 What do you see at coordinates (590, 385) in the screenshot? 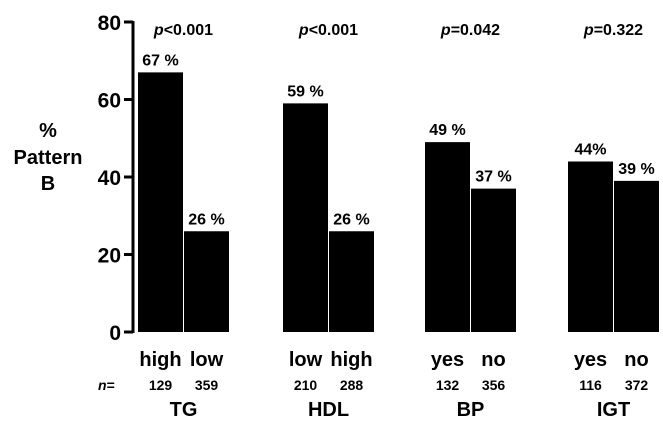
I see `n-count-label: 116` at bounding box center [590, 385].